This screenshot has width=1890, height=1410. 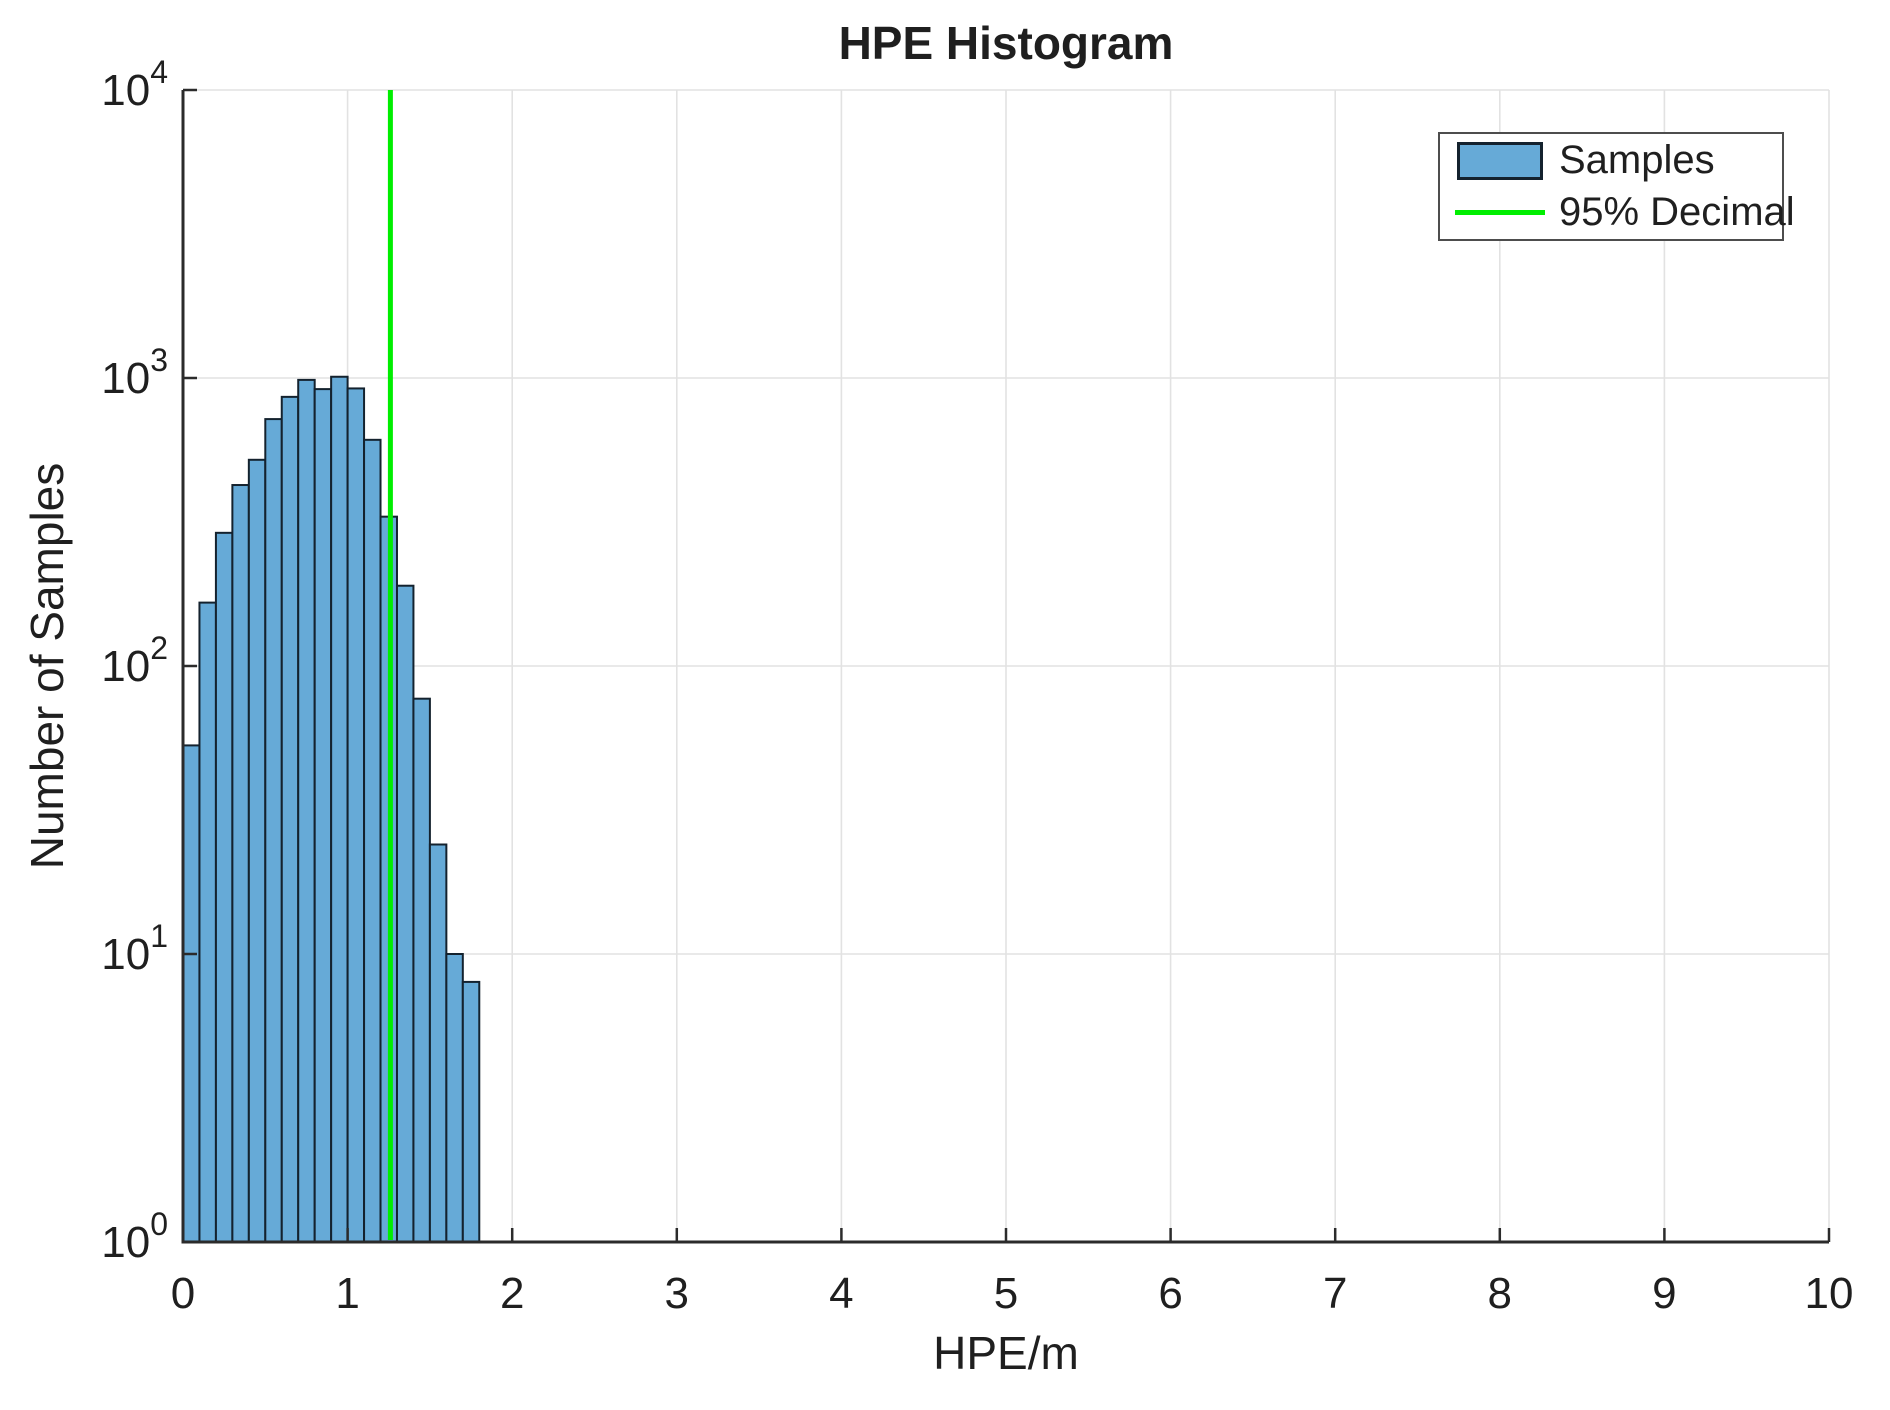 I want to click on x-tick-label: 2, so click(x=512, y=1293).